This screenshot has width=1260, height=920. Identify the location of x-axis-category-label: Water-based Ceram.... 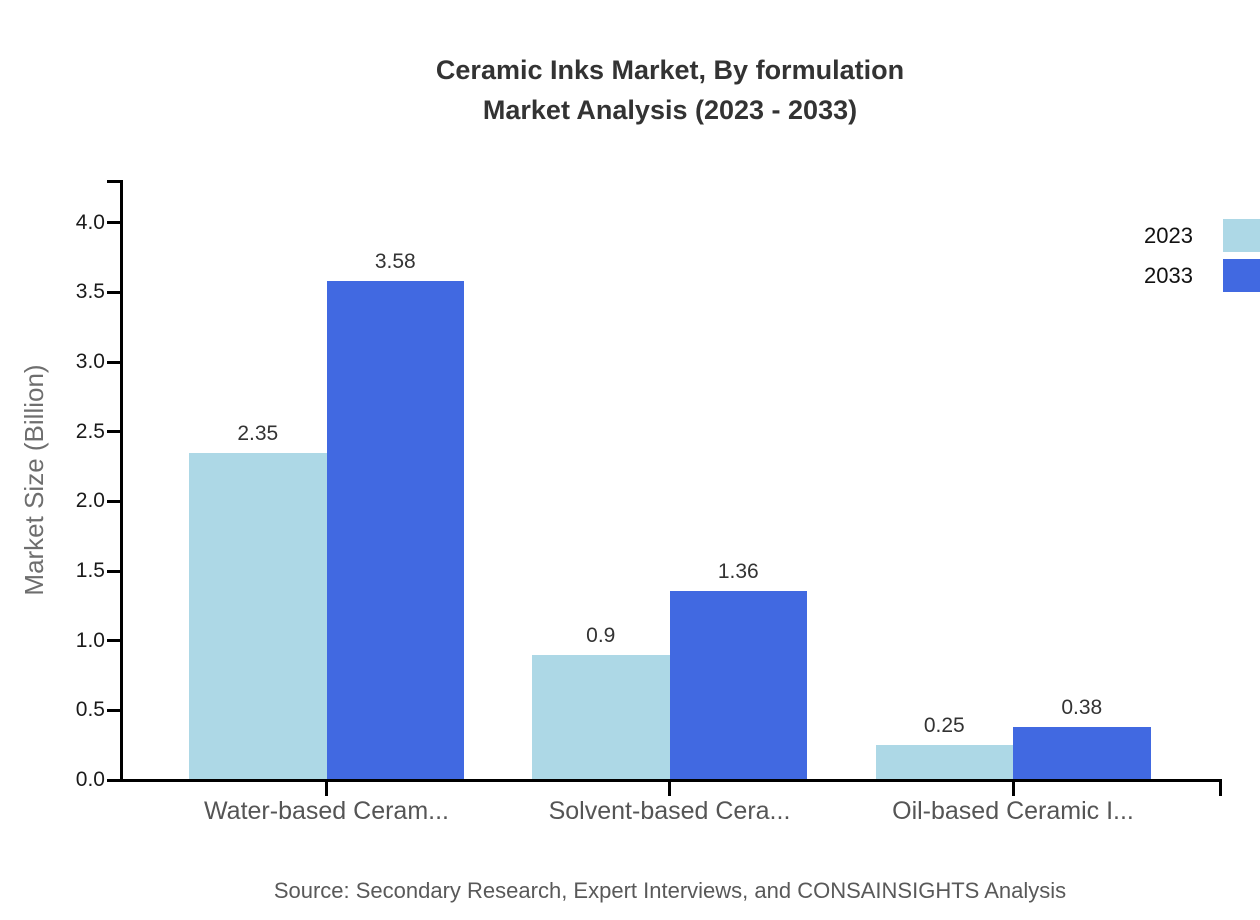
(326, 811).